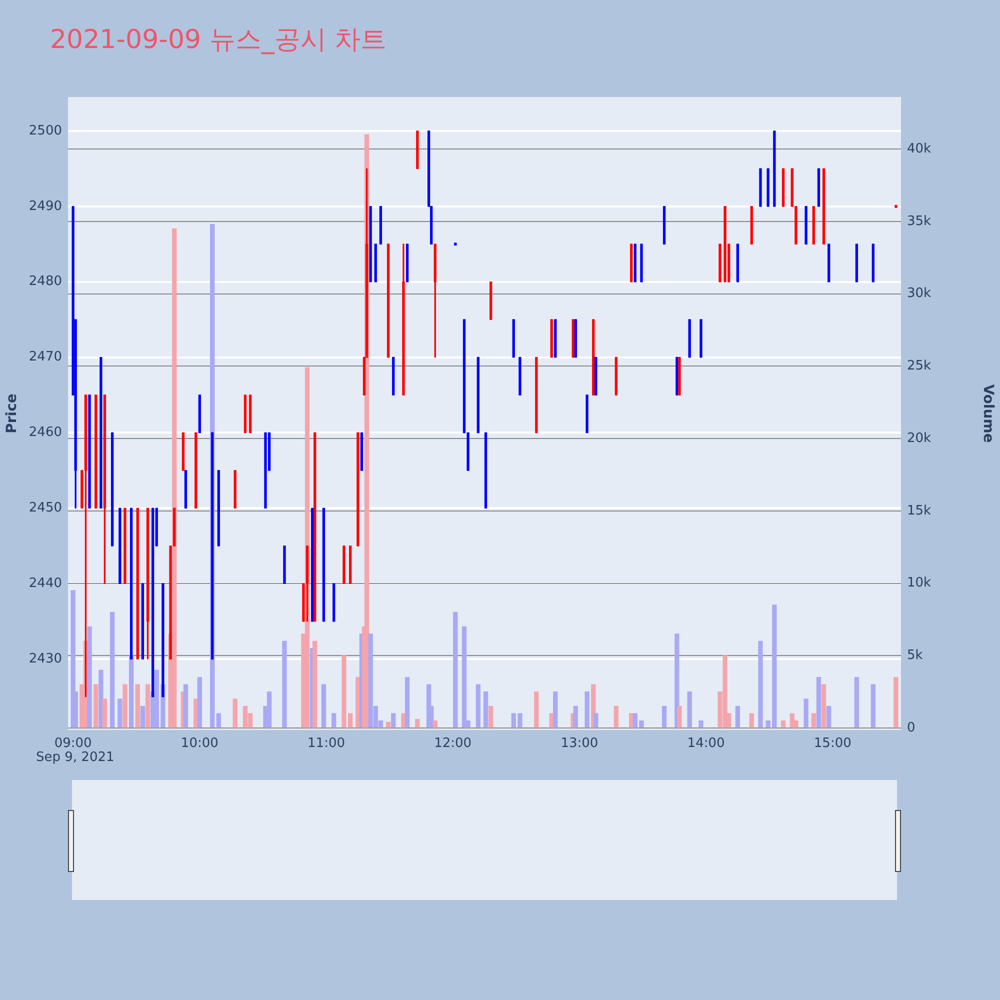 The width and height of the screenshot is (1000, 1000). I want to click on y-axis-title: Price, so click(12, 414).